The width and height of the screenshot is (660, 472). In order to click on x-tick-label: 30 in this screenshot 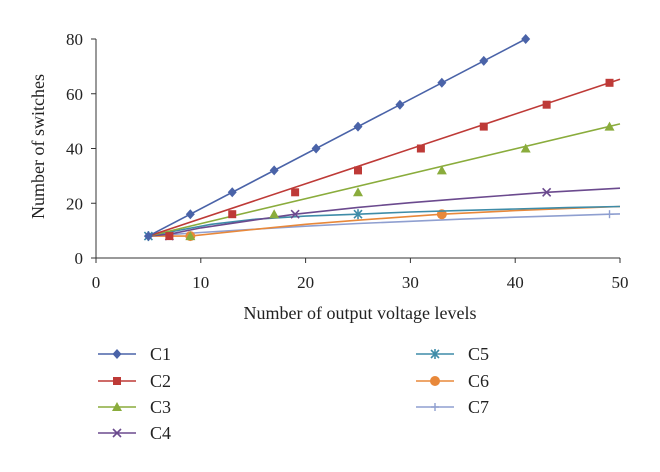, I will do `click(410, 282)`.